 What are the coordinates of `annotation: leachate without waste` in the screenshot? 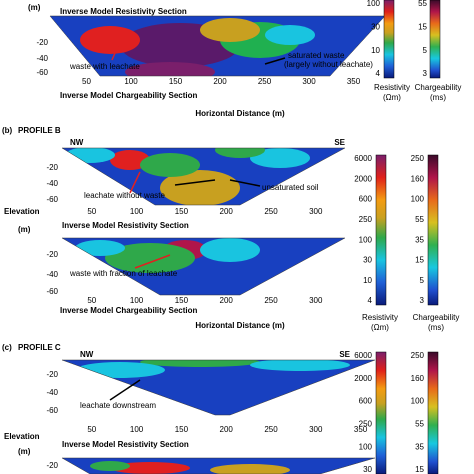 It's located at (124, 195).